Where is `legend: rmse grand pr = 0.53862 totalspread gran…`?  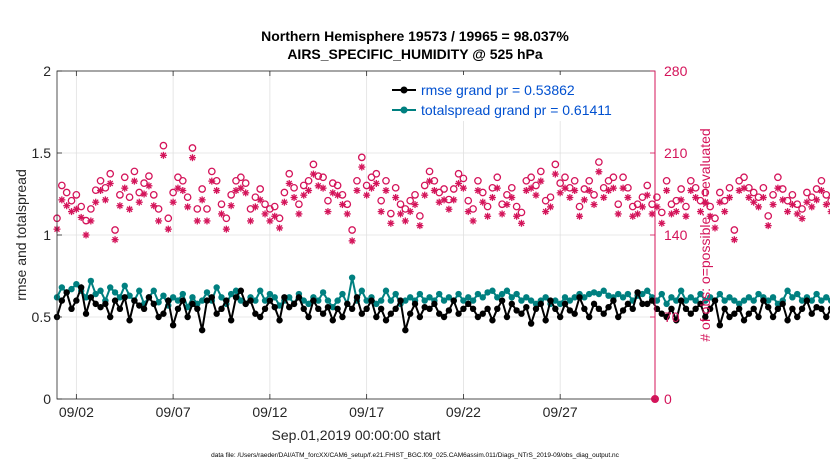 legend: rmse grand pr = 0.53862 totalspread gran… is located at coordinates (518, 98).